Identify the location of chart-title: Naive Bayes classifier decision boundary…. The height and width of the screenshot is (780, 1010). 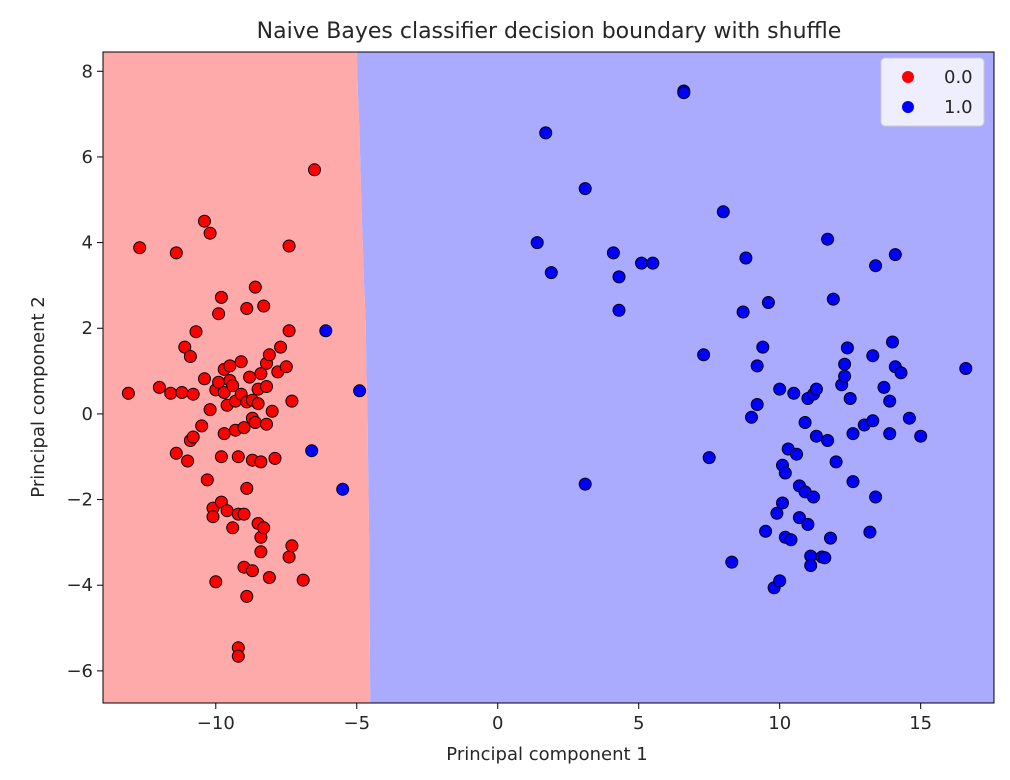
(549, 31).